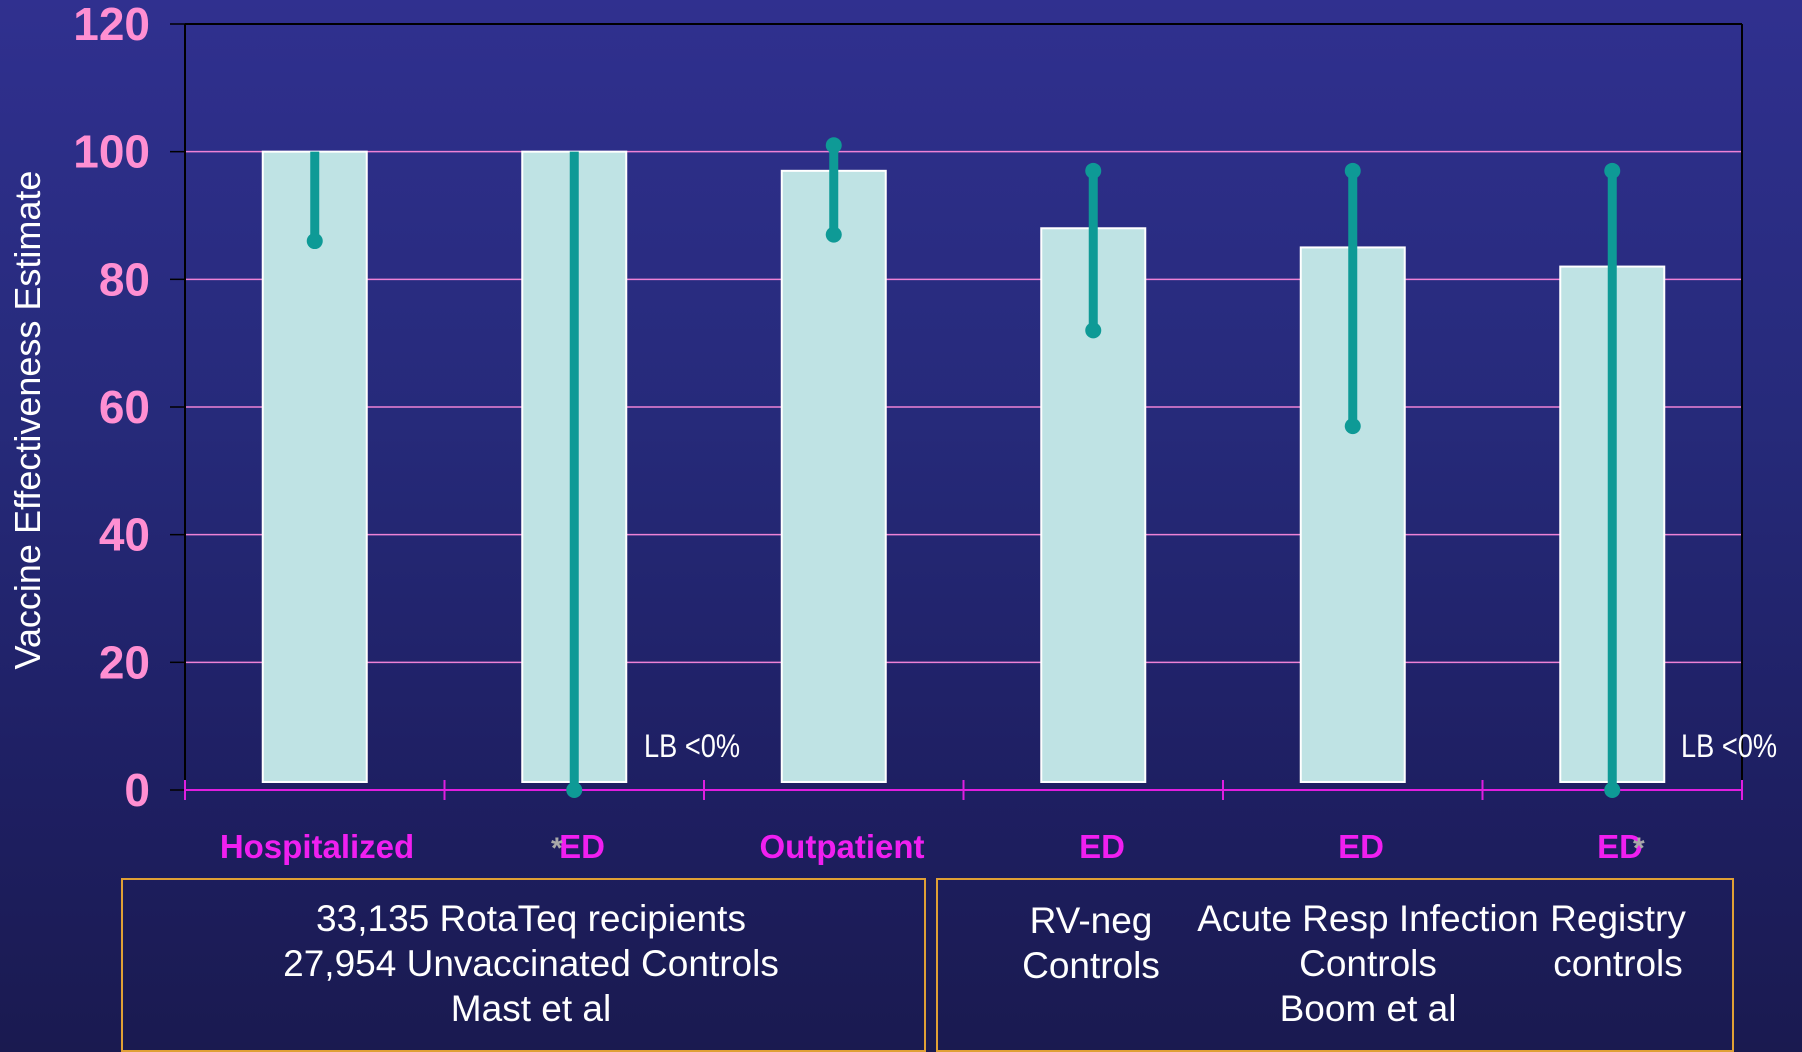 The width and height of the screenshot is (1802, 1052). I want to click on lower-bound-annotation-2: LB <0%, so click(1729, 746).